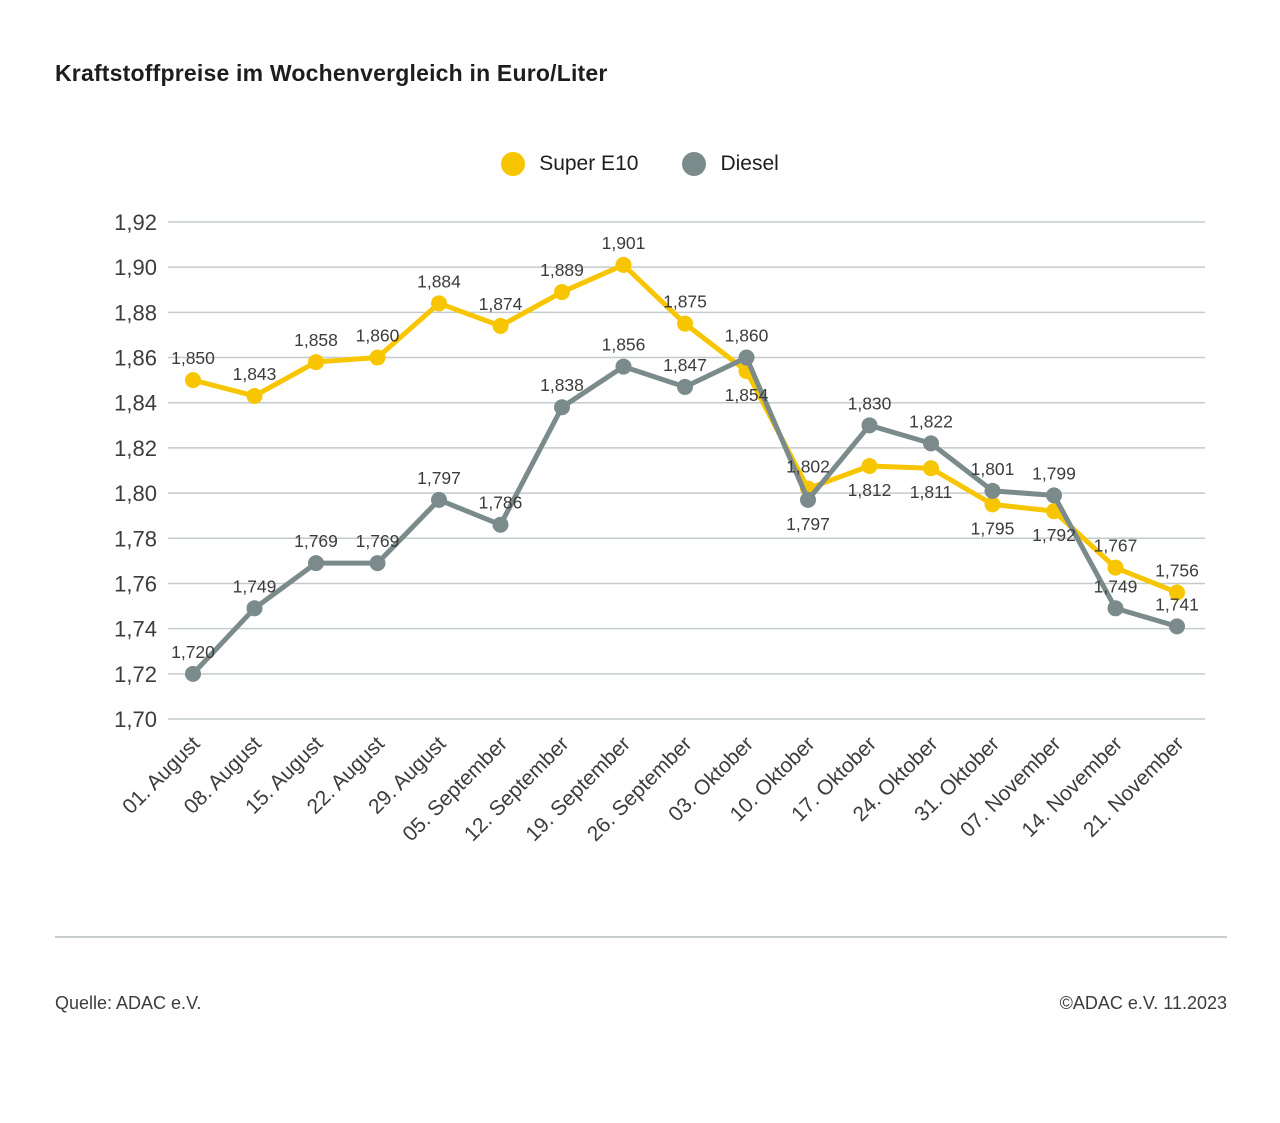  I want to click on diesel-data-label: 1,822, so click(931, 421).